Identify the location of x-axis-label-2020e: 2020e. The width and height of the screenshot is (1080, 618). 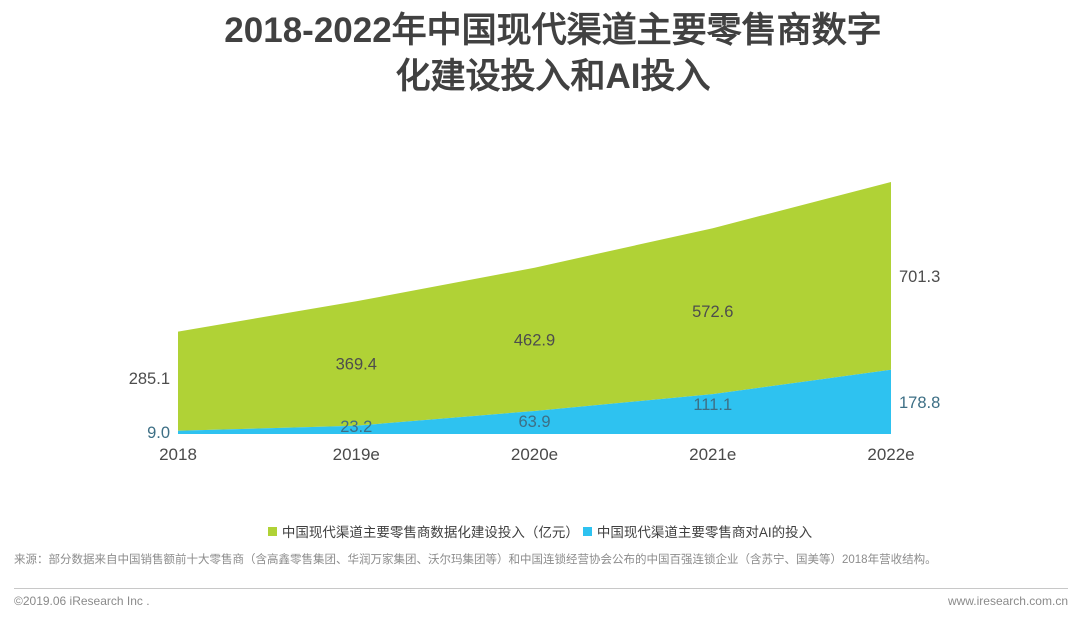
(534, 454).